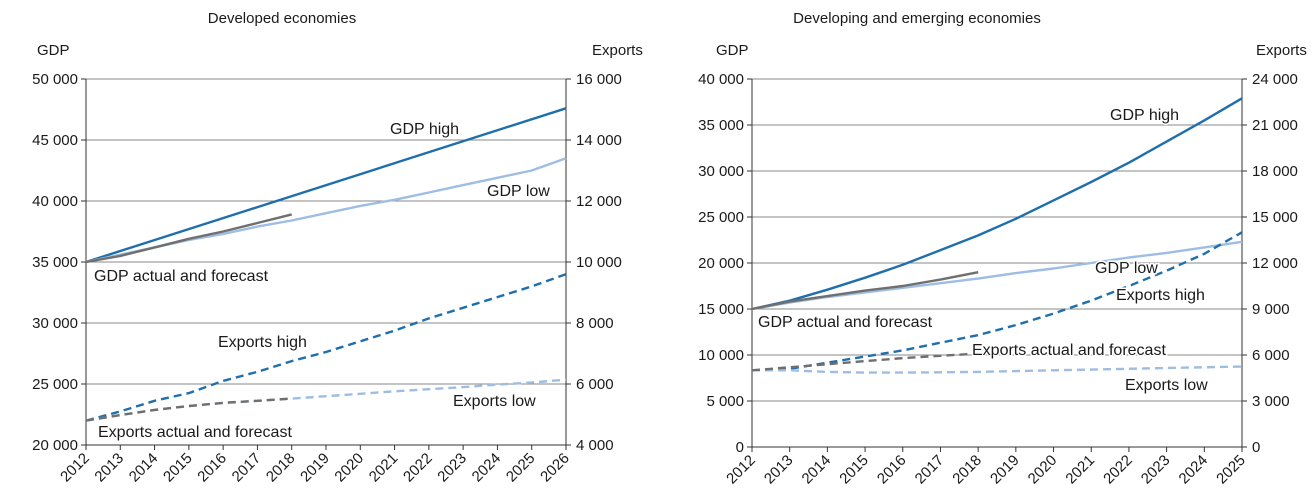  What do you see at coordinates (595, 445) in the screenshot?
I see `right-tick-label: 4 000` at bounding box center [595, 445].